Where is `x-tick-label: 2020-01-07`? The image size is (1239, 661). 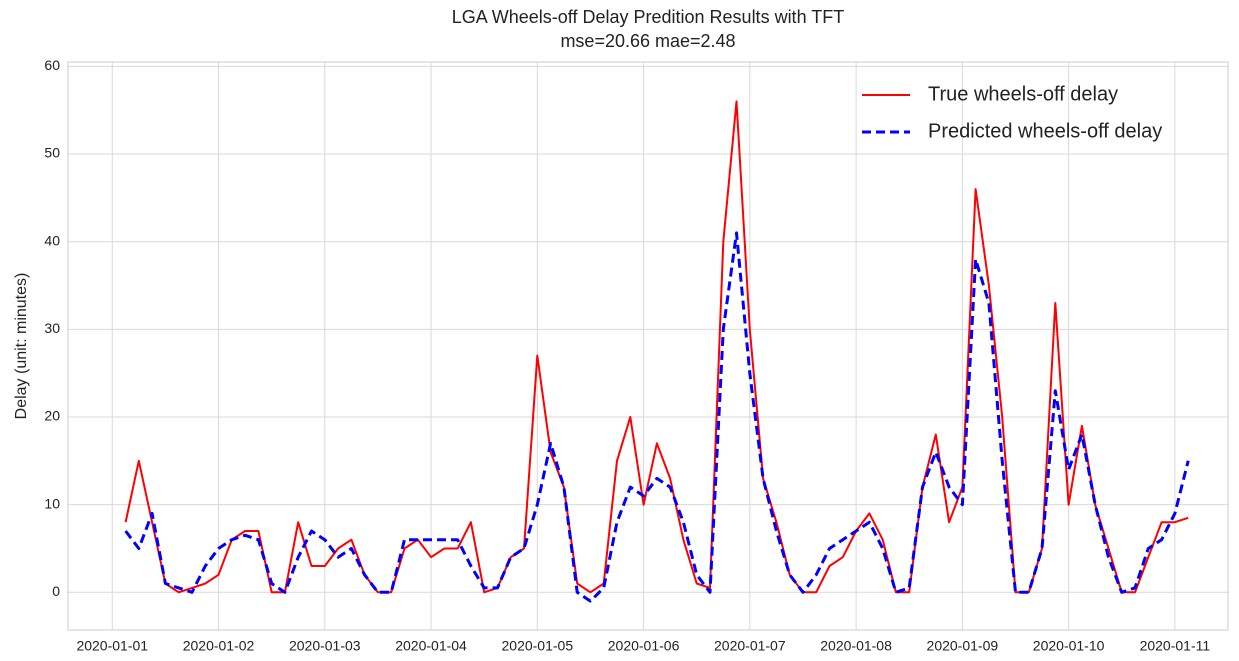 x-tick-label: 2020-01-07 is located at coordinates (750, 646).